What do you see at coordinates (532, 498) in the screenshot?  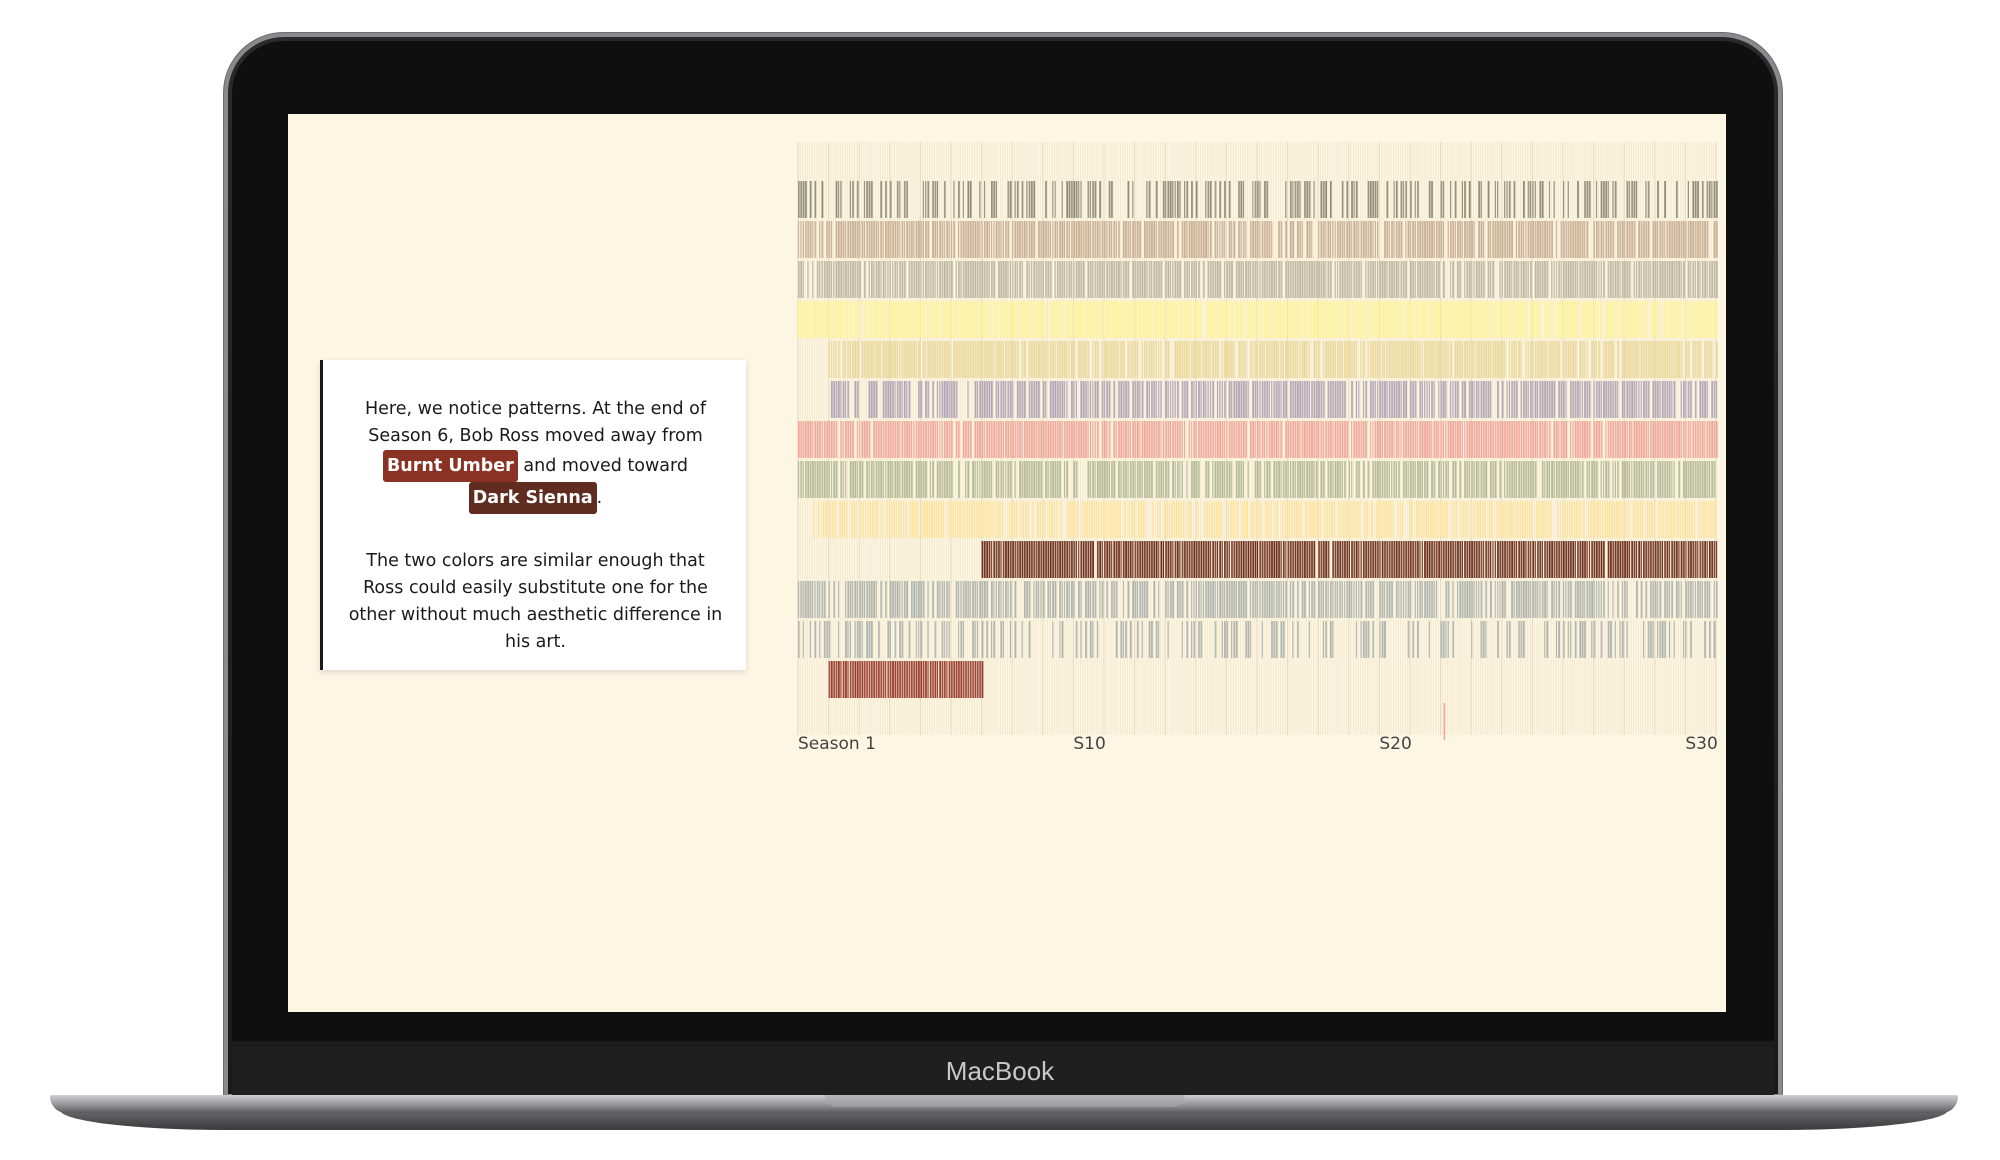 I see `dark-sienna-tag: Dark Sienna` at bounding box center [532, 498].